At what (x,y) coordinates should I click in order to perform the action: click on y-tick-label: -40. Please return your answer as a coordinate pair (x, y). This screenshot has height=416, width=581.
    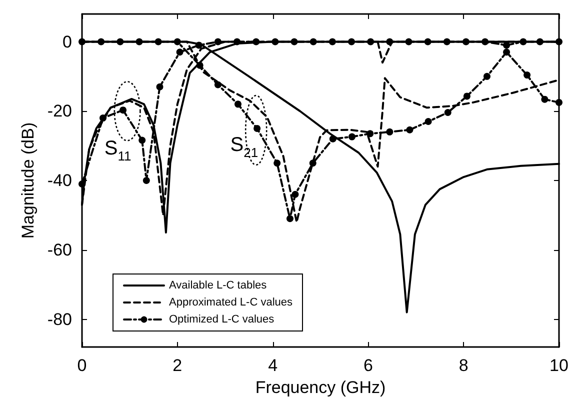
    Looking at the image, I should click on (59, 180).